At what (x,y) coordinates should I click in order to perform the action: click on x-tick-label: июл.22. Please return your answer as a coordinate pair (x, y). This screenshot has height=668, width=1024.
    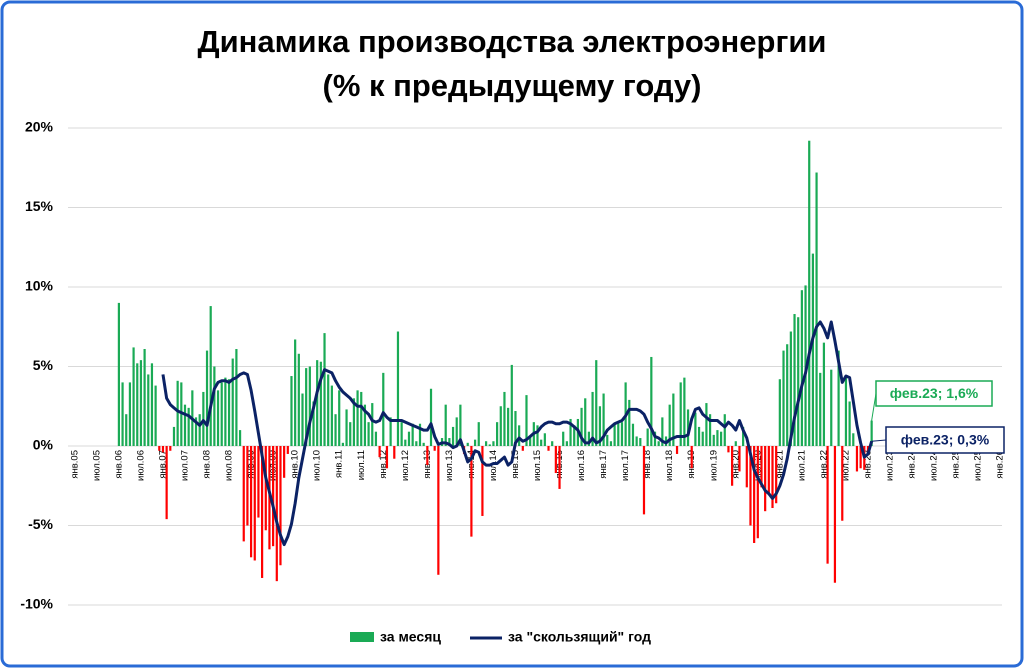
    Looking at the image, I should click on (845, 465).